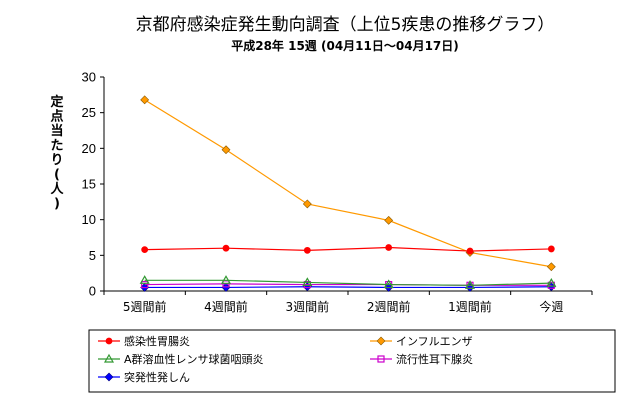  What do you see at coordinates (345, 45) in the screenshot?
I see `chart-subtitle: 平成28年 15週 (04月11日～04月17日)` at bounding box center [345, 45].